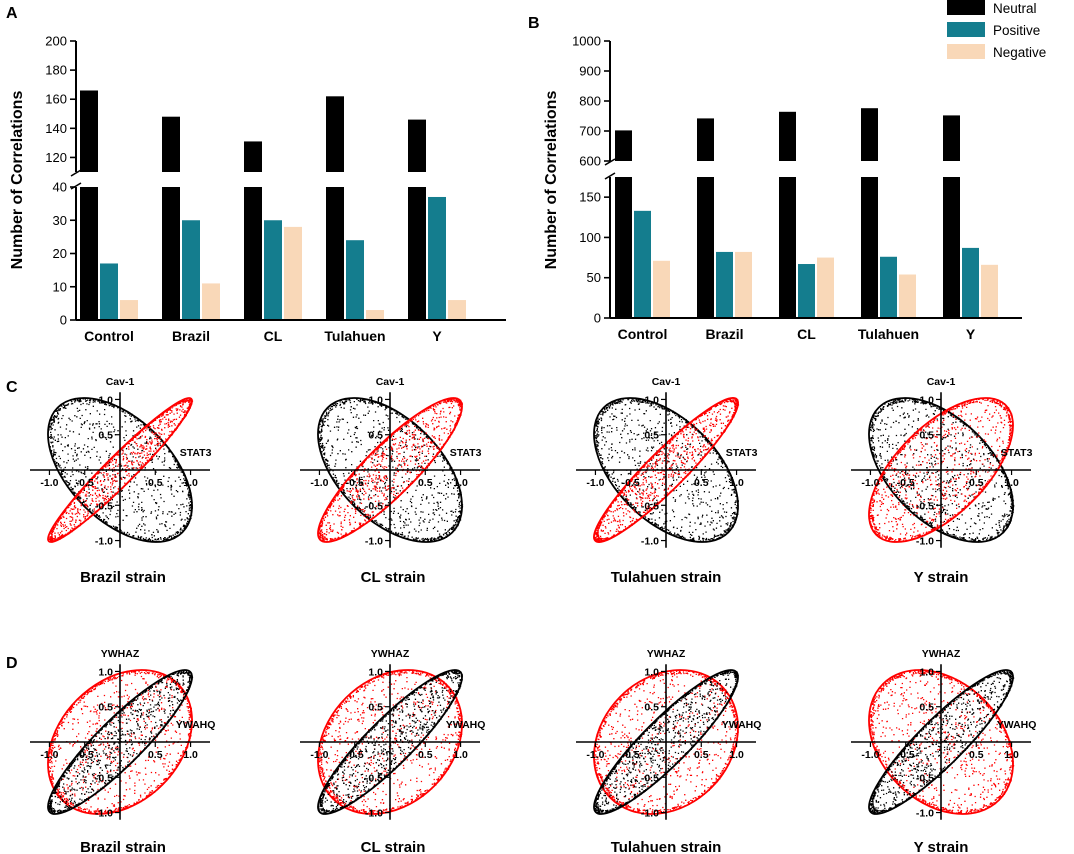 Image resolution: width=1074 pixels, height=854 pixels. I want to click on bar-control-negative, so click(661, 289).